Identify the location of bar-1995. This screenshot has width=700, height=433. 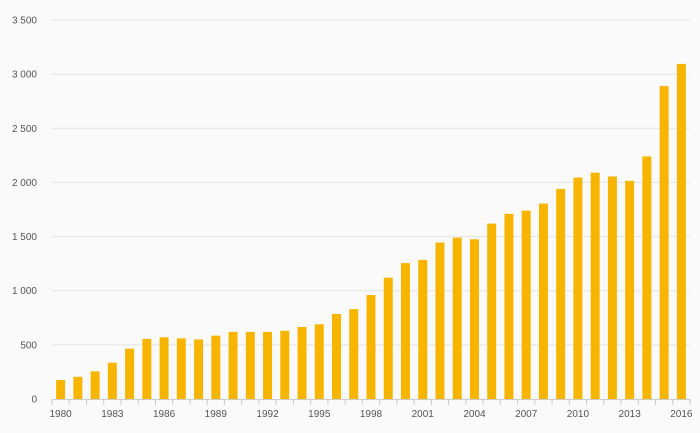
(319, 361).